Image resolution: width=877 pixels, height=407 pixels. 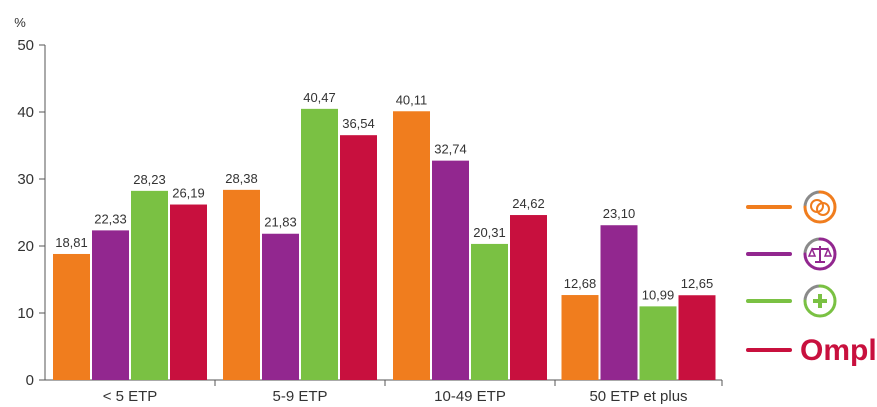 What do you see at coordinates (358, 123) in the screenshot?
I see `bar-value-label: 36,54` at bounding box center [358, 123].